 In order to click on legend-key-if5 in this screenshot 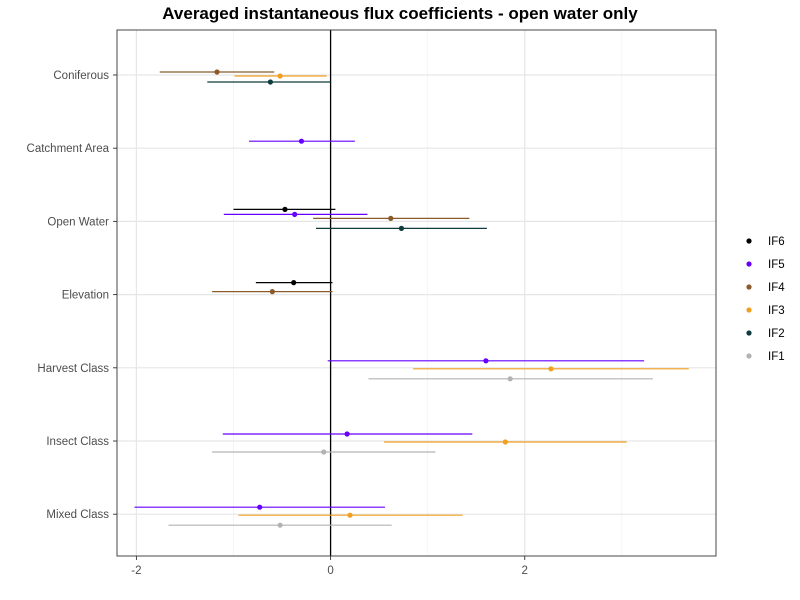, I will do `click(749, 264)`.